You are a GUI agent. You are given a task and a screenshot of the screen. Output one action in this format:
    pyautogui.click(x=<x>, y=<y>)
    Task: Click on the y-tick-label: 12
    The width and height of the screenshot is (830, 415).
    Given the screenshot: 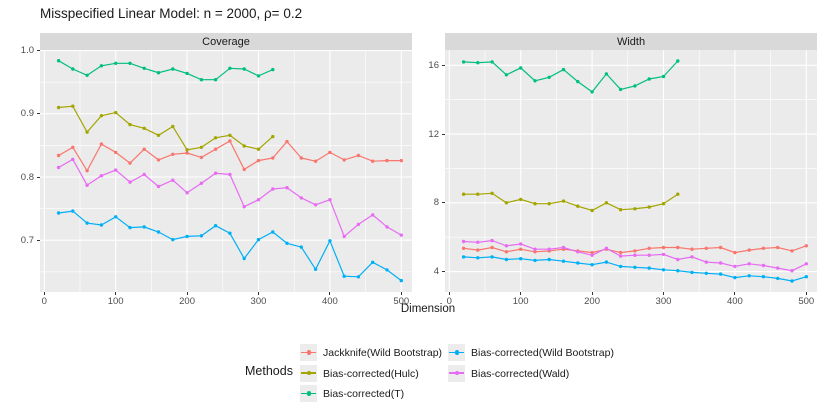 What is the action you would take?
    pyautogui.click(x=433, y=134)
    